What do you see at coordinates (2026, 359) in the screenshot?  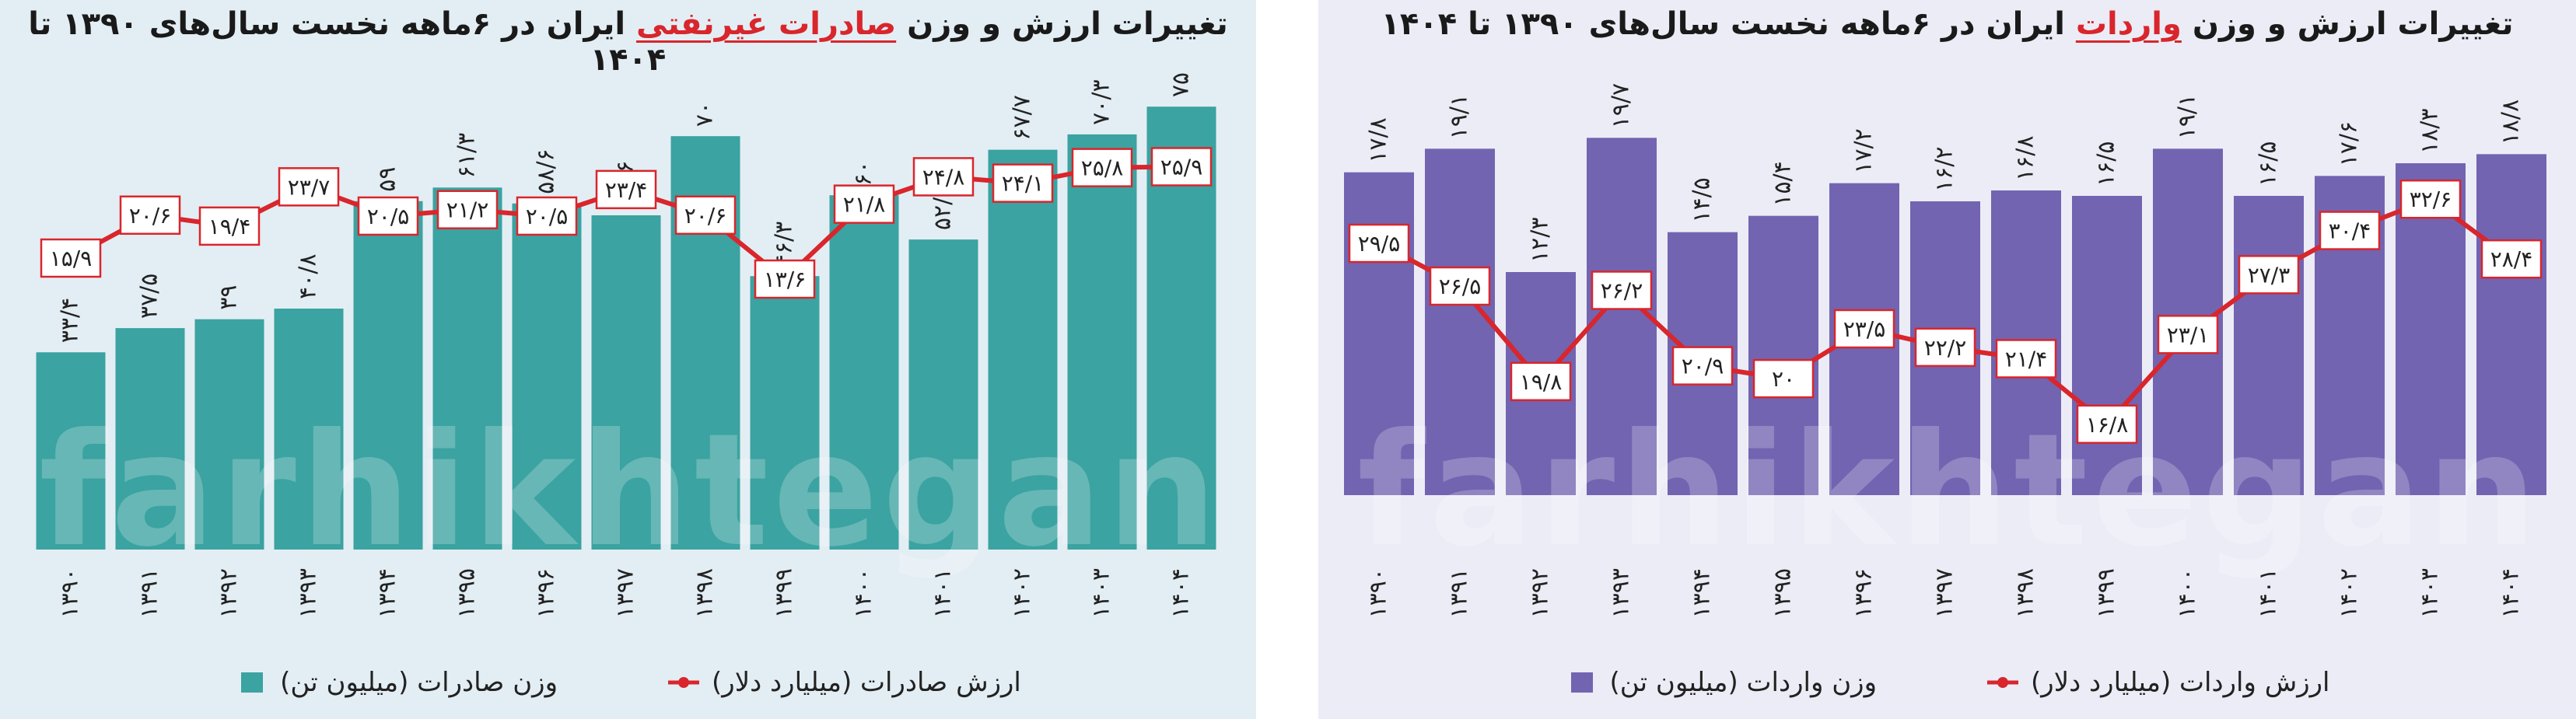 I see `line-value-label: ۲۱/۴` at bounding box center [2026, 359].